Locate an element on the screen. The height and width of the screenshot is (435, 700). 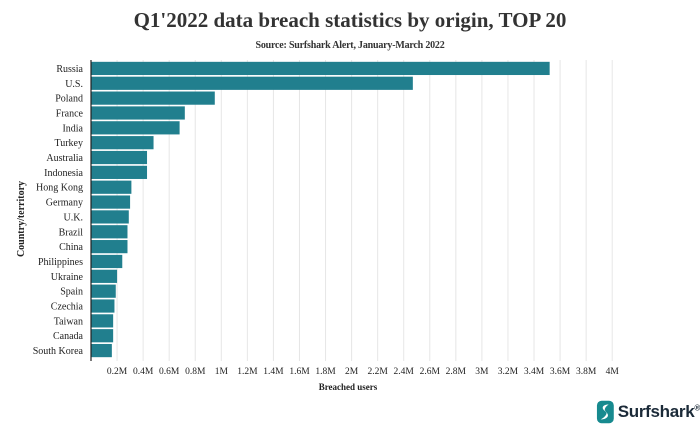
category-label: Hong Kong is located at coordinates (59, 188).